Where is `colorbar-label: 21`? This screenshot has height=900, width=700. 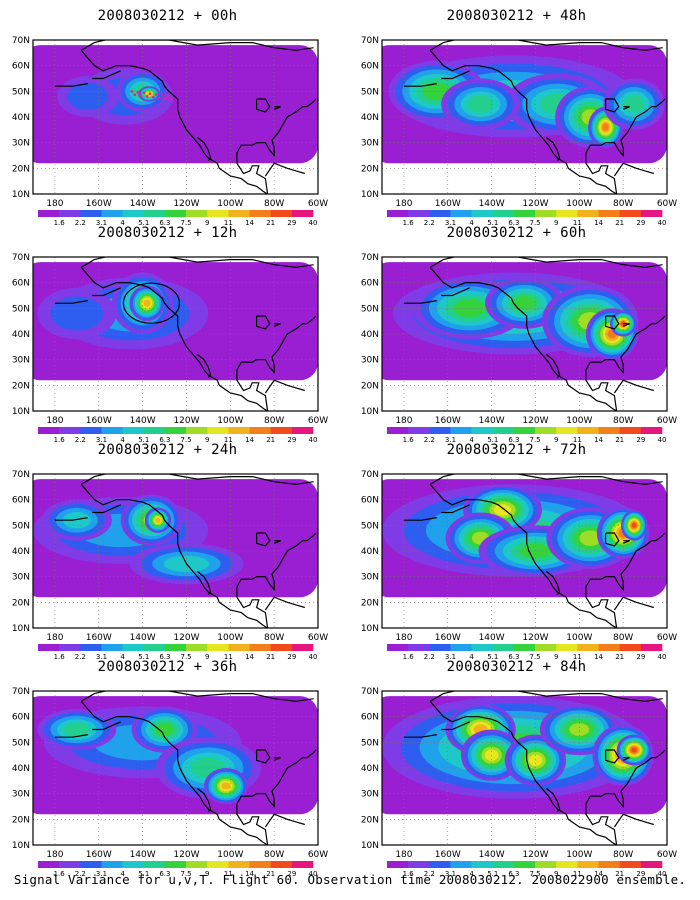 colorbar-label: 21 is located at coordinates (270, 440).